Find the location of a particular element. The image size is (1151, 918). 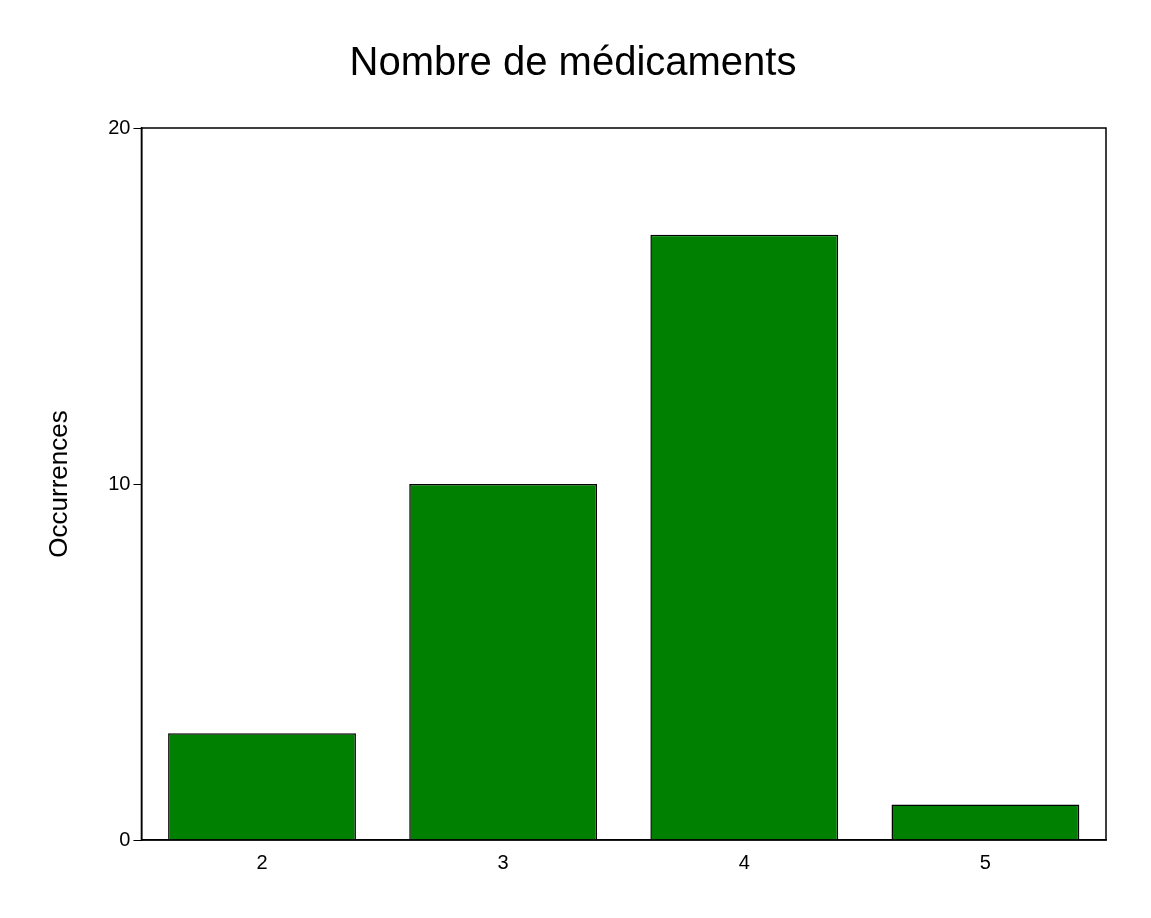

chart-title: Nombre de médicaments is located at coordinates (573, 61).